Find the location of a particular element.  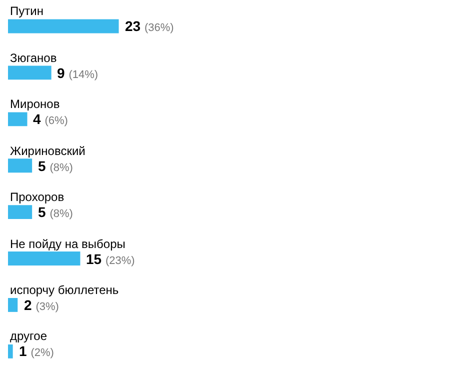

y-tick-label: Прохоров is located at coordinates (37, 197).